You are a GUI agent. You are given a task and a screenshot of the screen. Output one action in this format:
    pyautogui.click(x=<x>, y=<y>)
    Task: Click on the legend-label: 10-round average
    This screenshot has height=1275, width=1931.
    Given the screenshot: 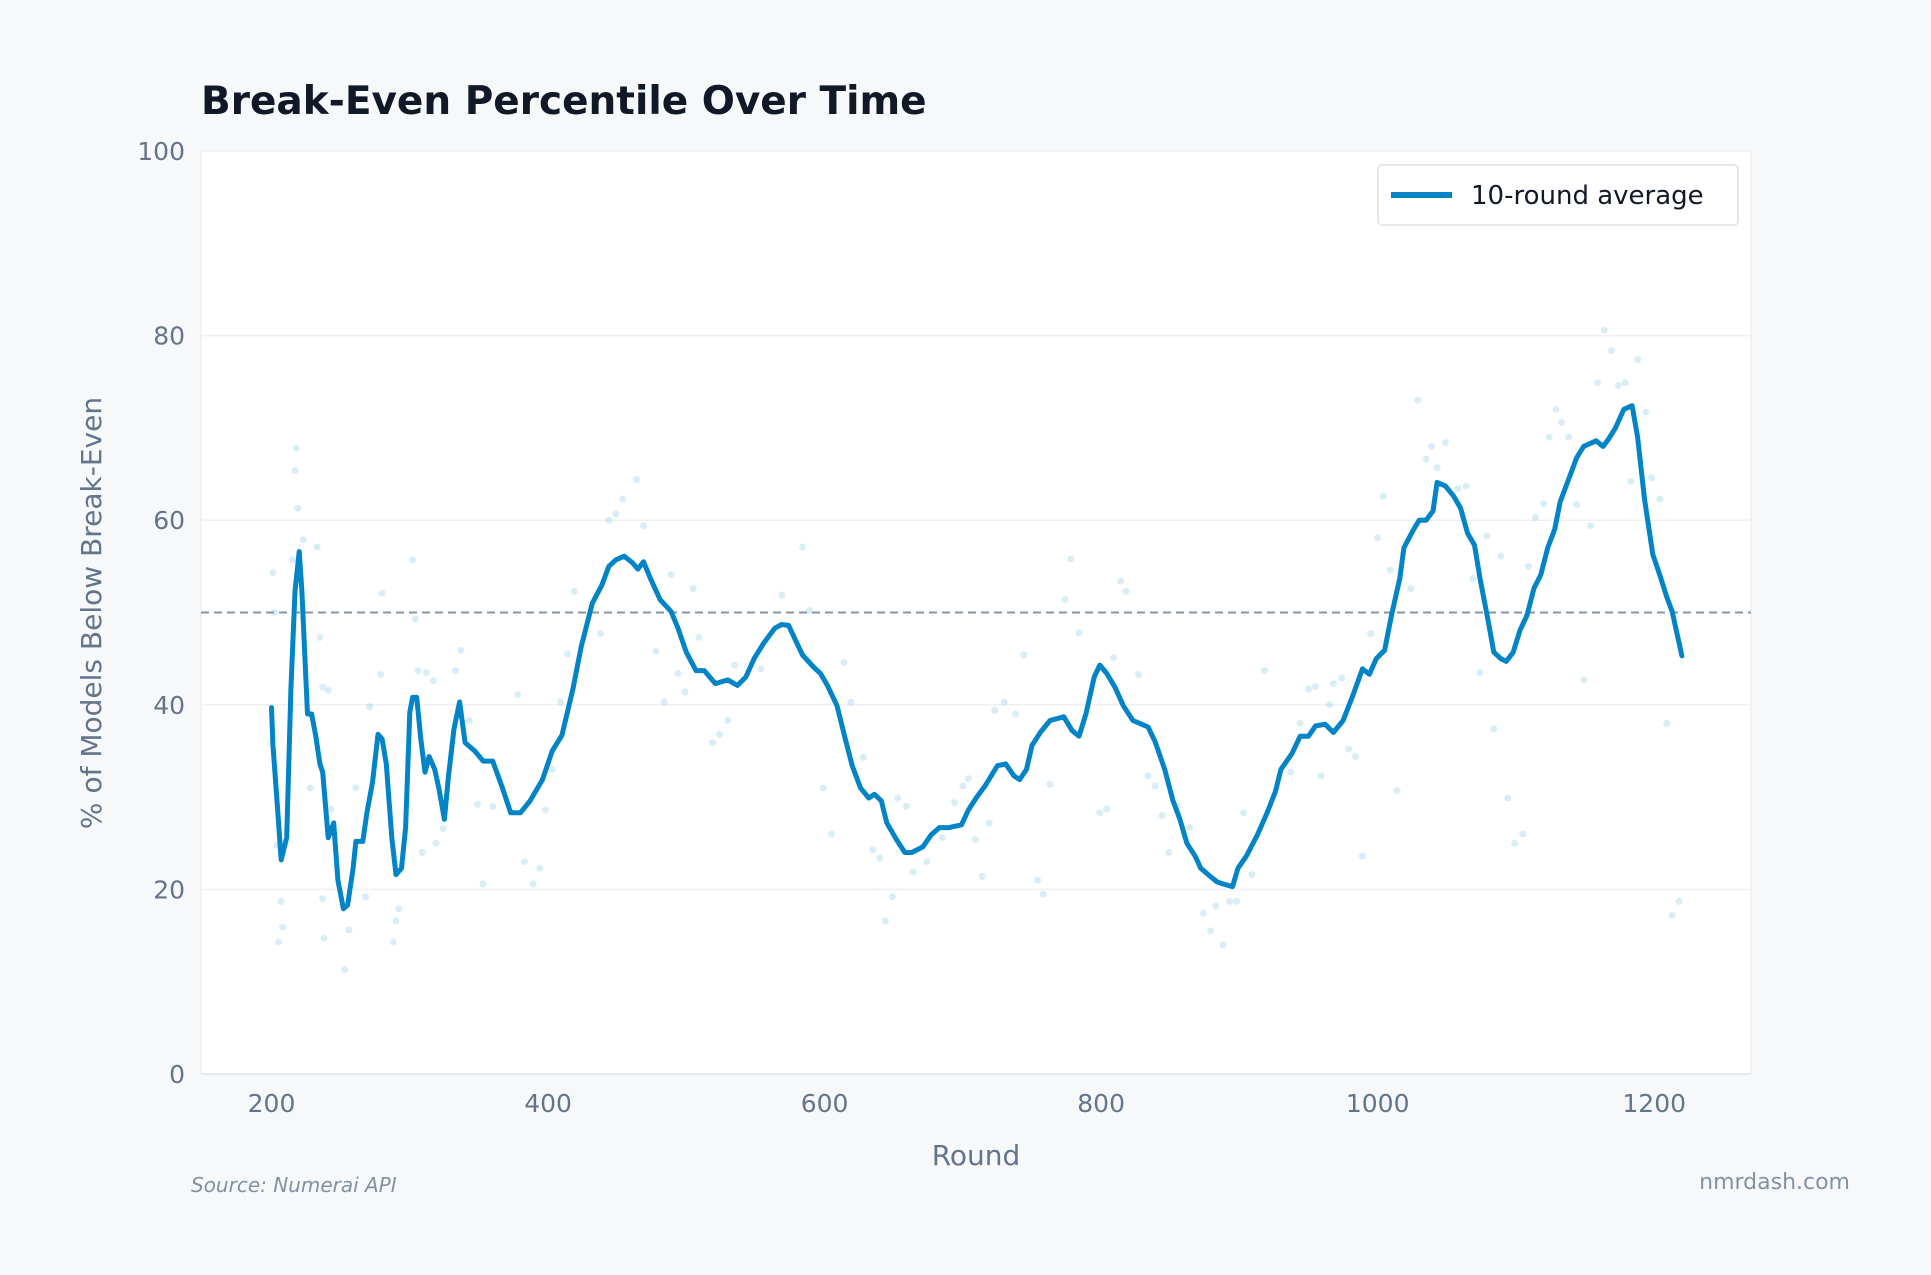 What is the action you would take?
    pyautogui.click(x=1587, y=196)
    